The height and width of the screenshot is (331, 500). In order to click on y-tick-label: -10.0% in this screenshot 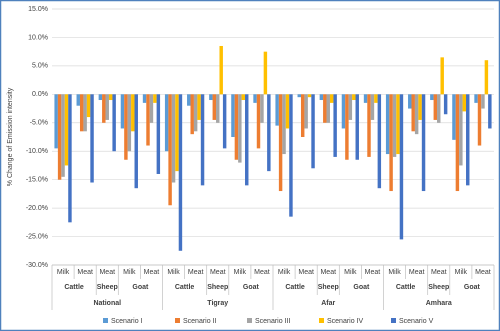, I will do `click(37, 151)`.